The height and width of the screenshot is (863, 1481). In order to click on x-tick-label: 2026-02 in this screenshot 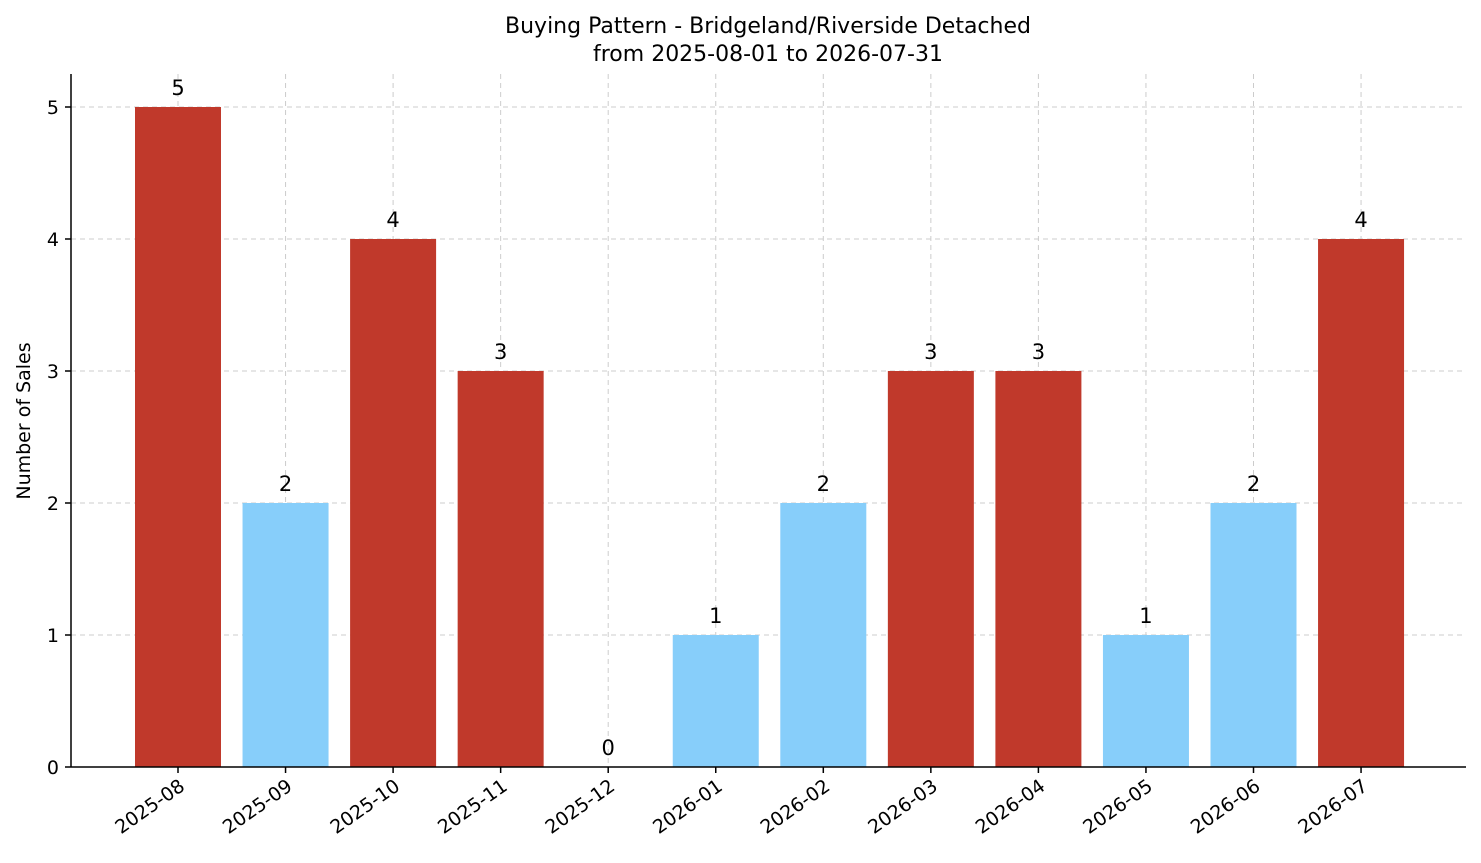, I will do `click(796, 807)`.